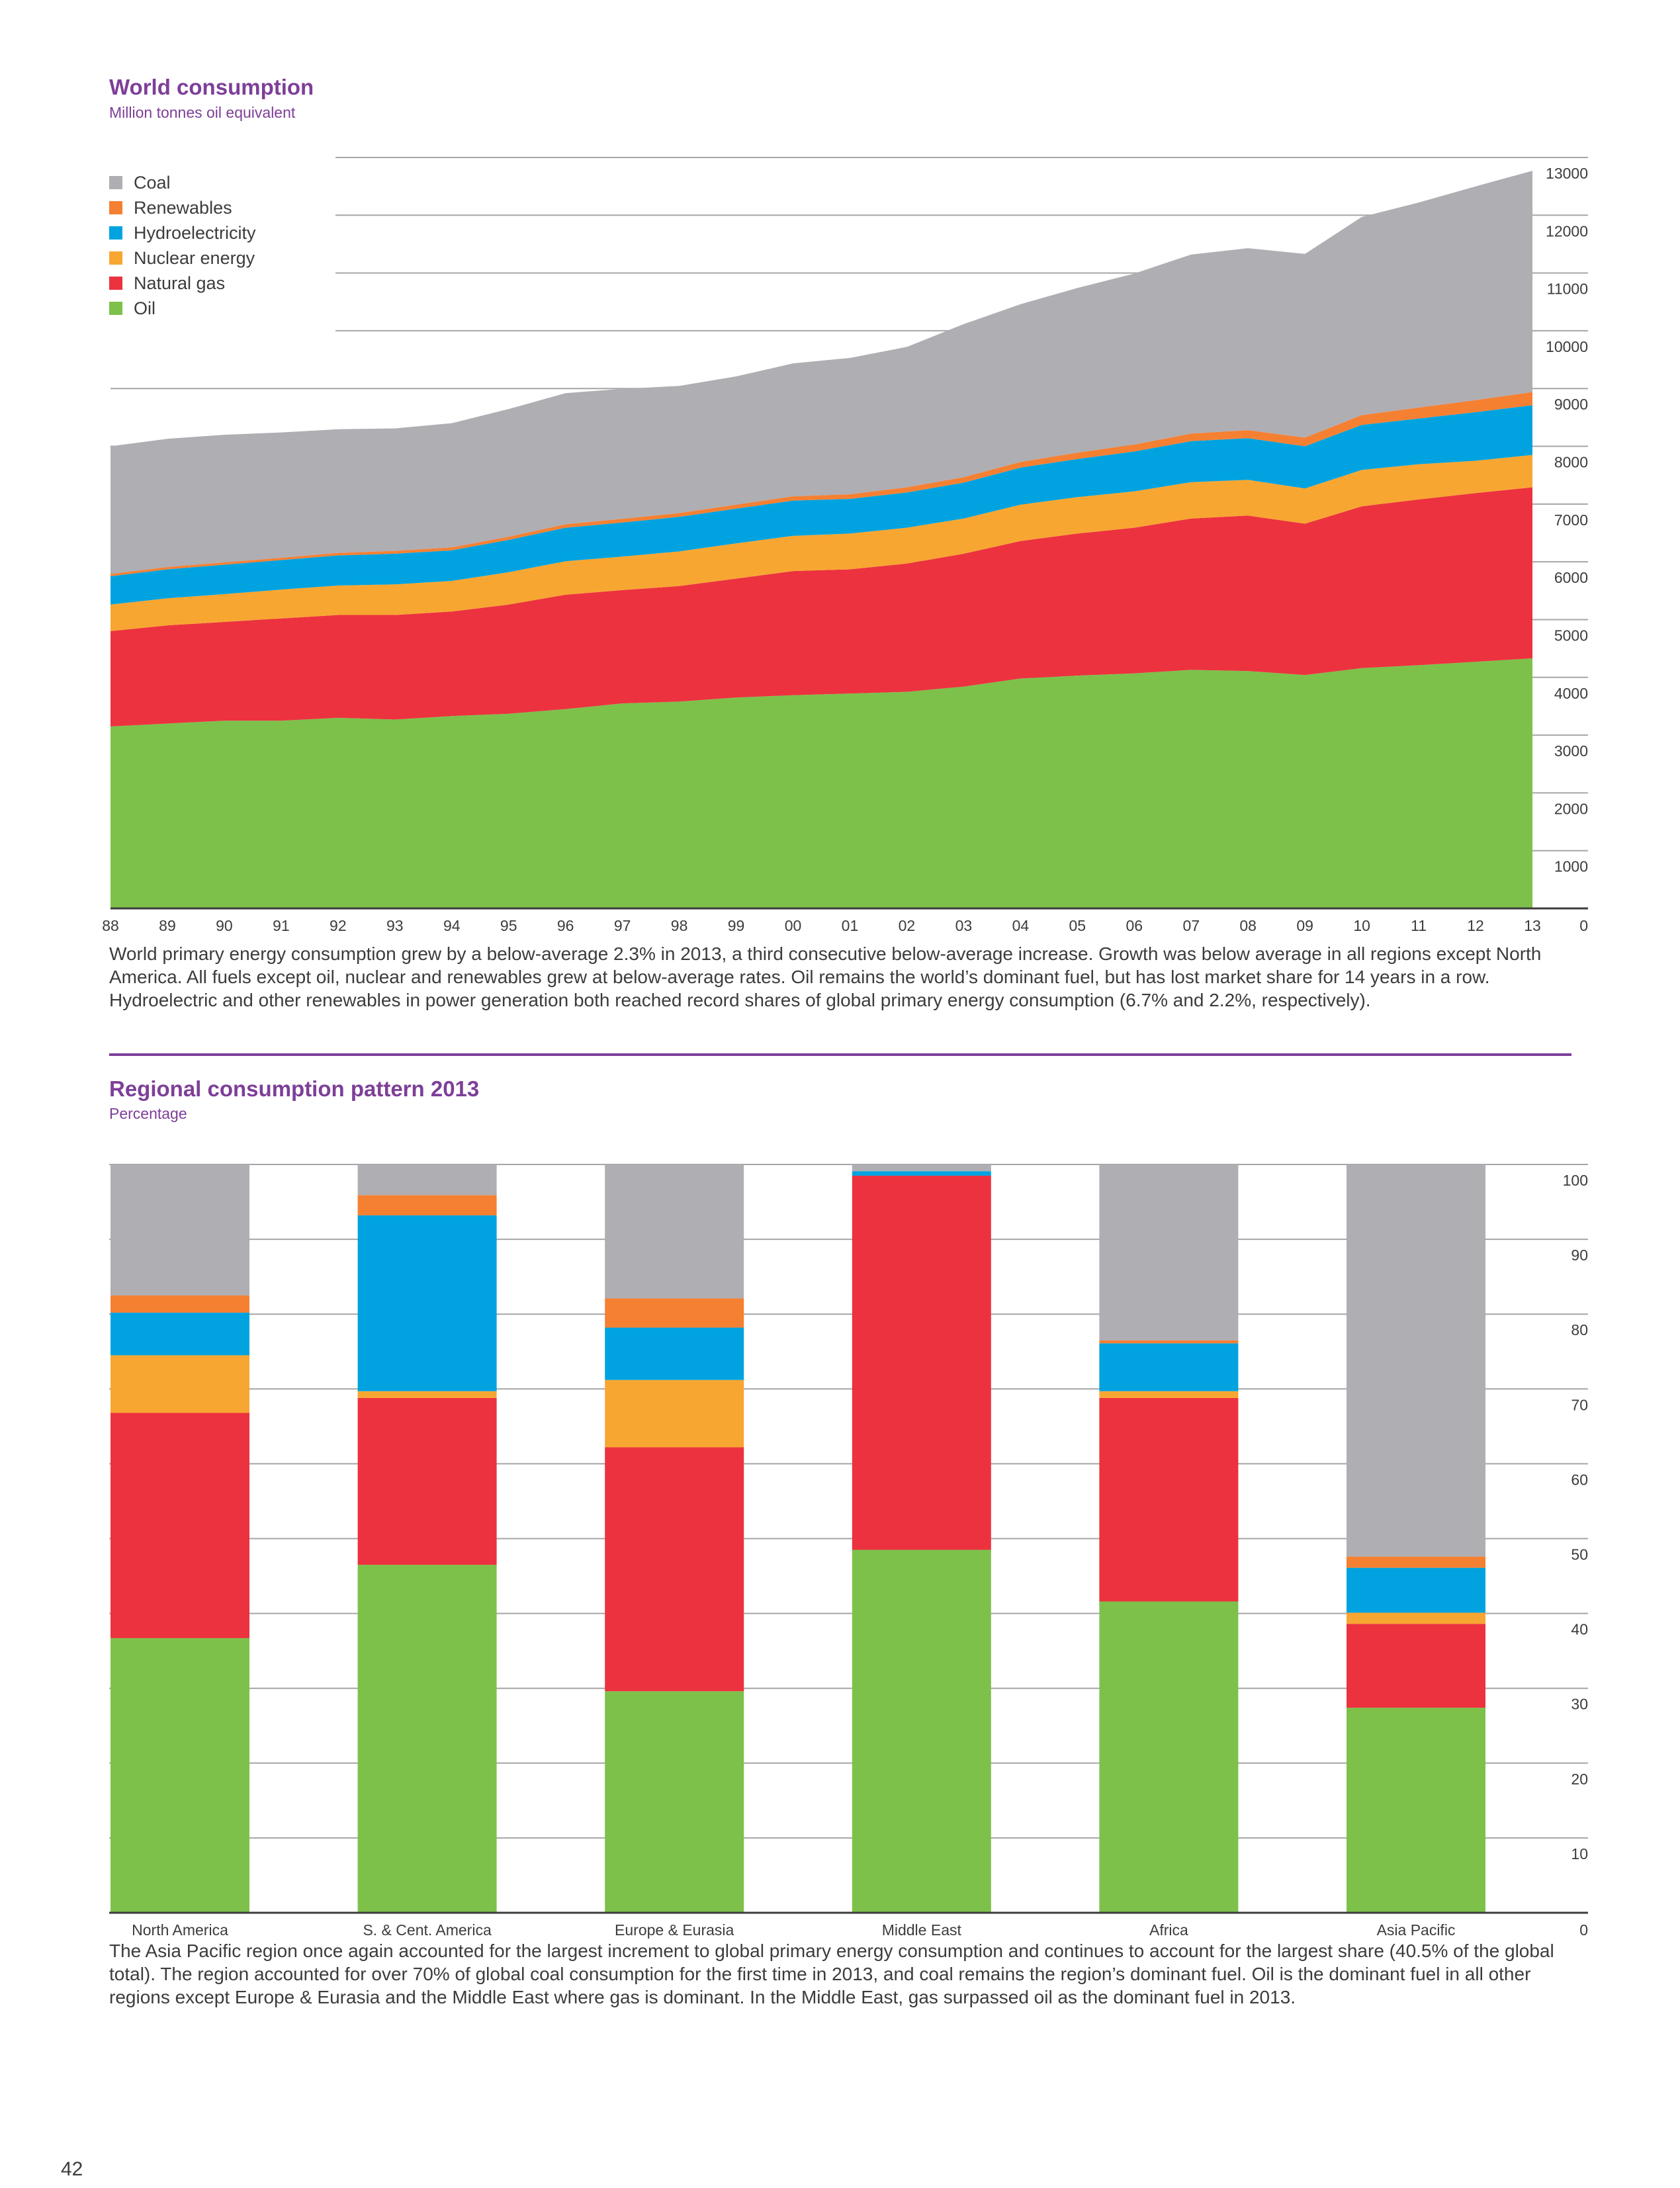 This screenshot has height=2188, width=1680. What do you see at coordinates (1579, 1405) in the screenshot?
I see `y-tick-label: 70` at bounding box center [1579, 1405].